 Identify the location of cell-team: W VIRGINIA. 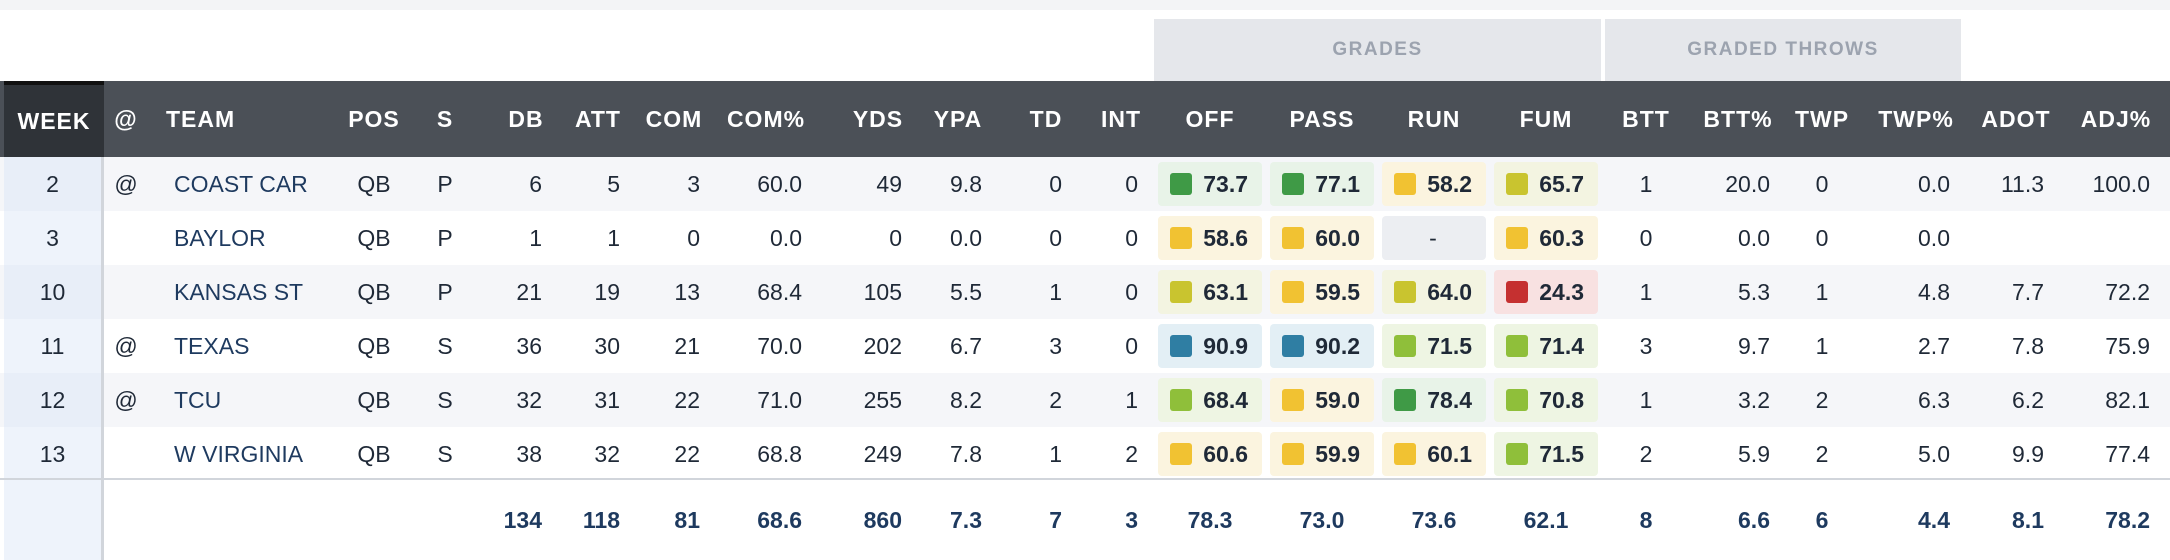
(239, 453).